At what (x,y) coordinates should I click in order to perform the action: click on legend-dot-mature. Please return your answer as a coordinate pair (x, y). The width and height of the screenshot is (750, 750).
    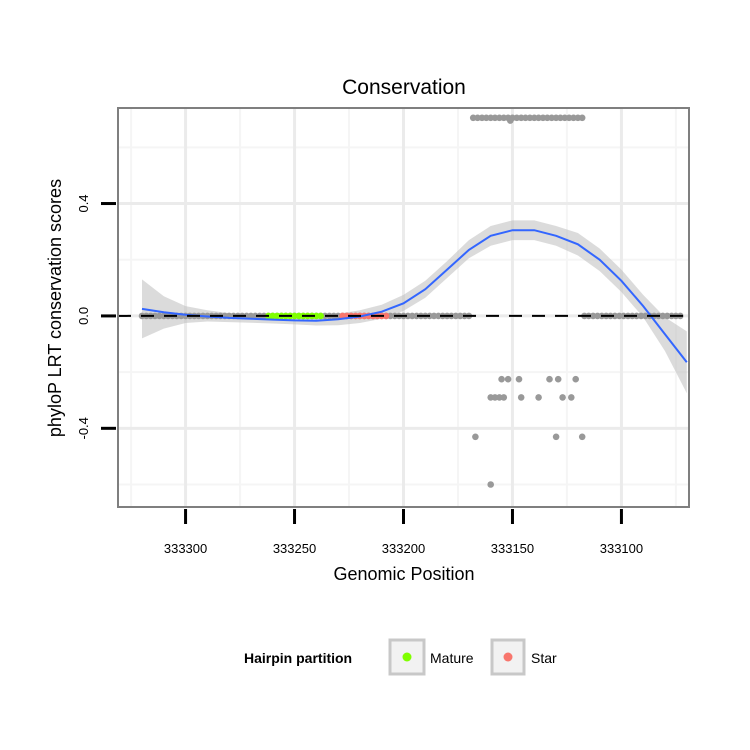
    Looking at the image, I should click on (407, 657).